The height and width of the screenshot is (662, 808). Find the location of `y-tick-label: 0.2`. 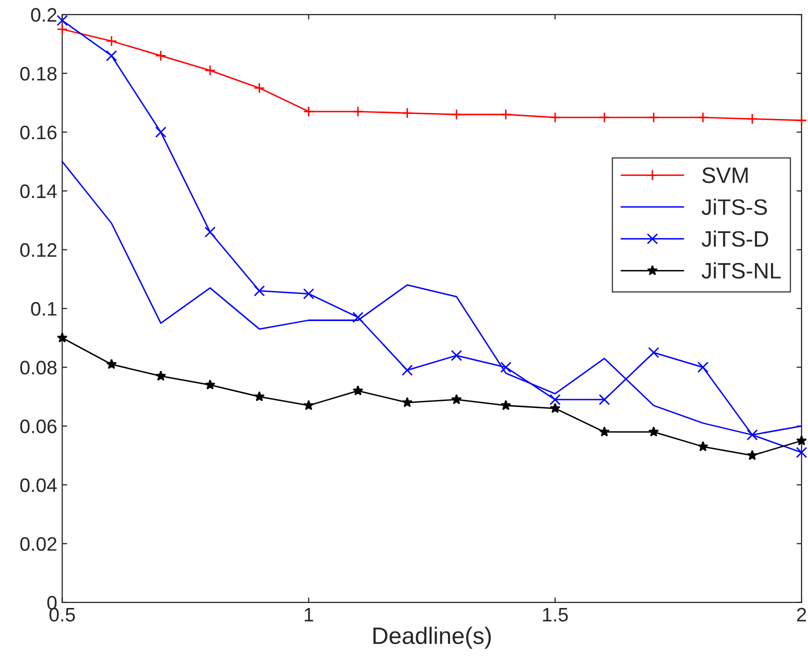

y-tick-label: 0.2 is located at coordinates (43, 15).